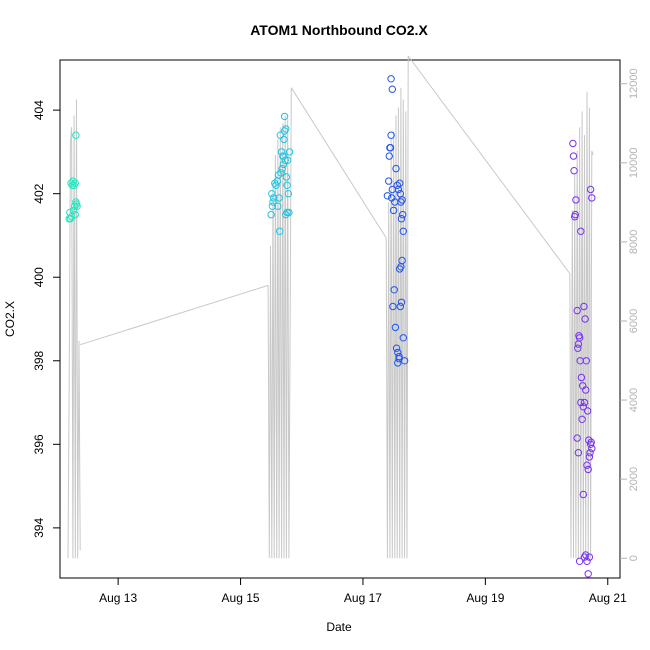 This screenshot has width=650, height=650. What do you see at coordinates (10, 319) in the screenshot?
I see `y-axis-label: CO2.X` at bounding box center [10, 319].